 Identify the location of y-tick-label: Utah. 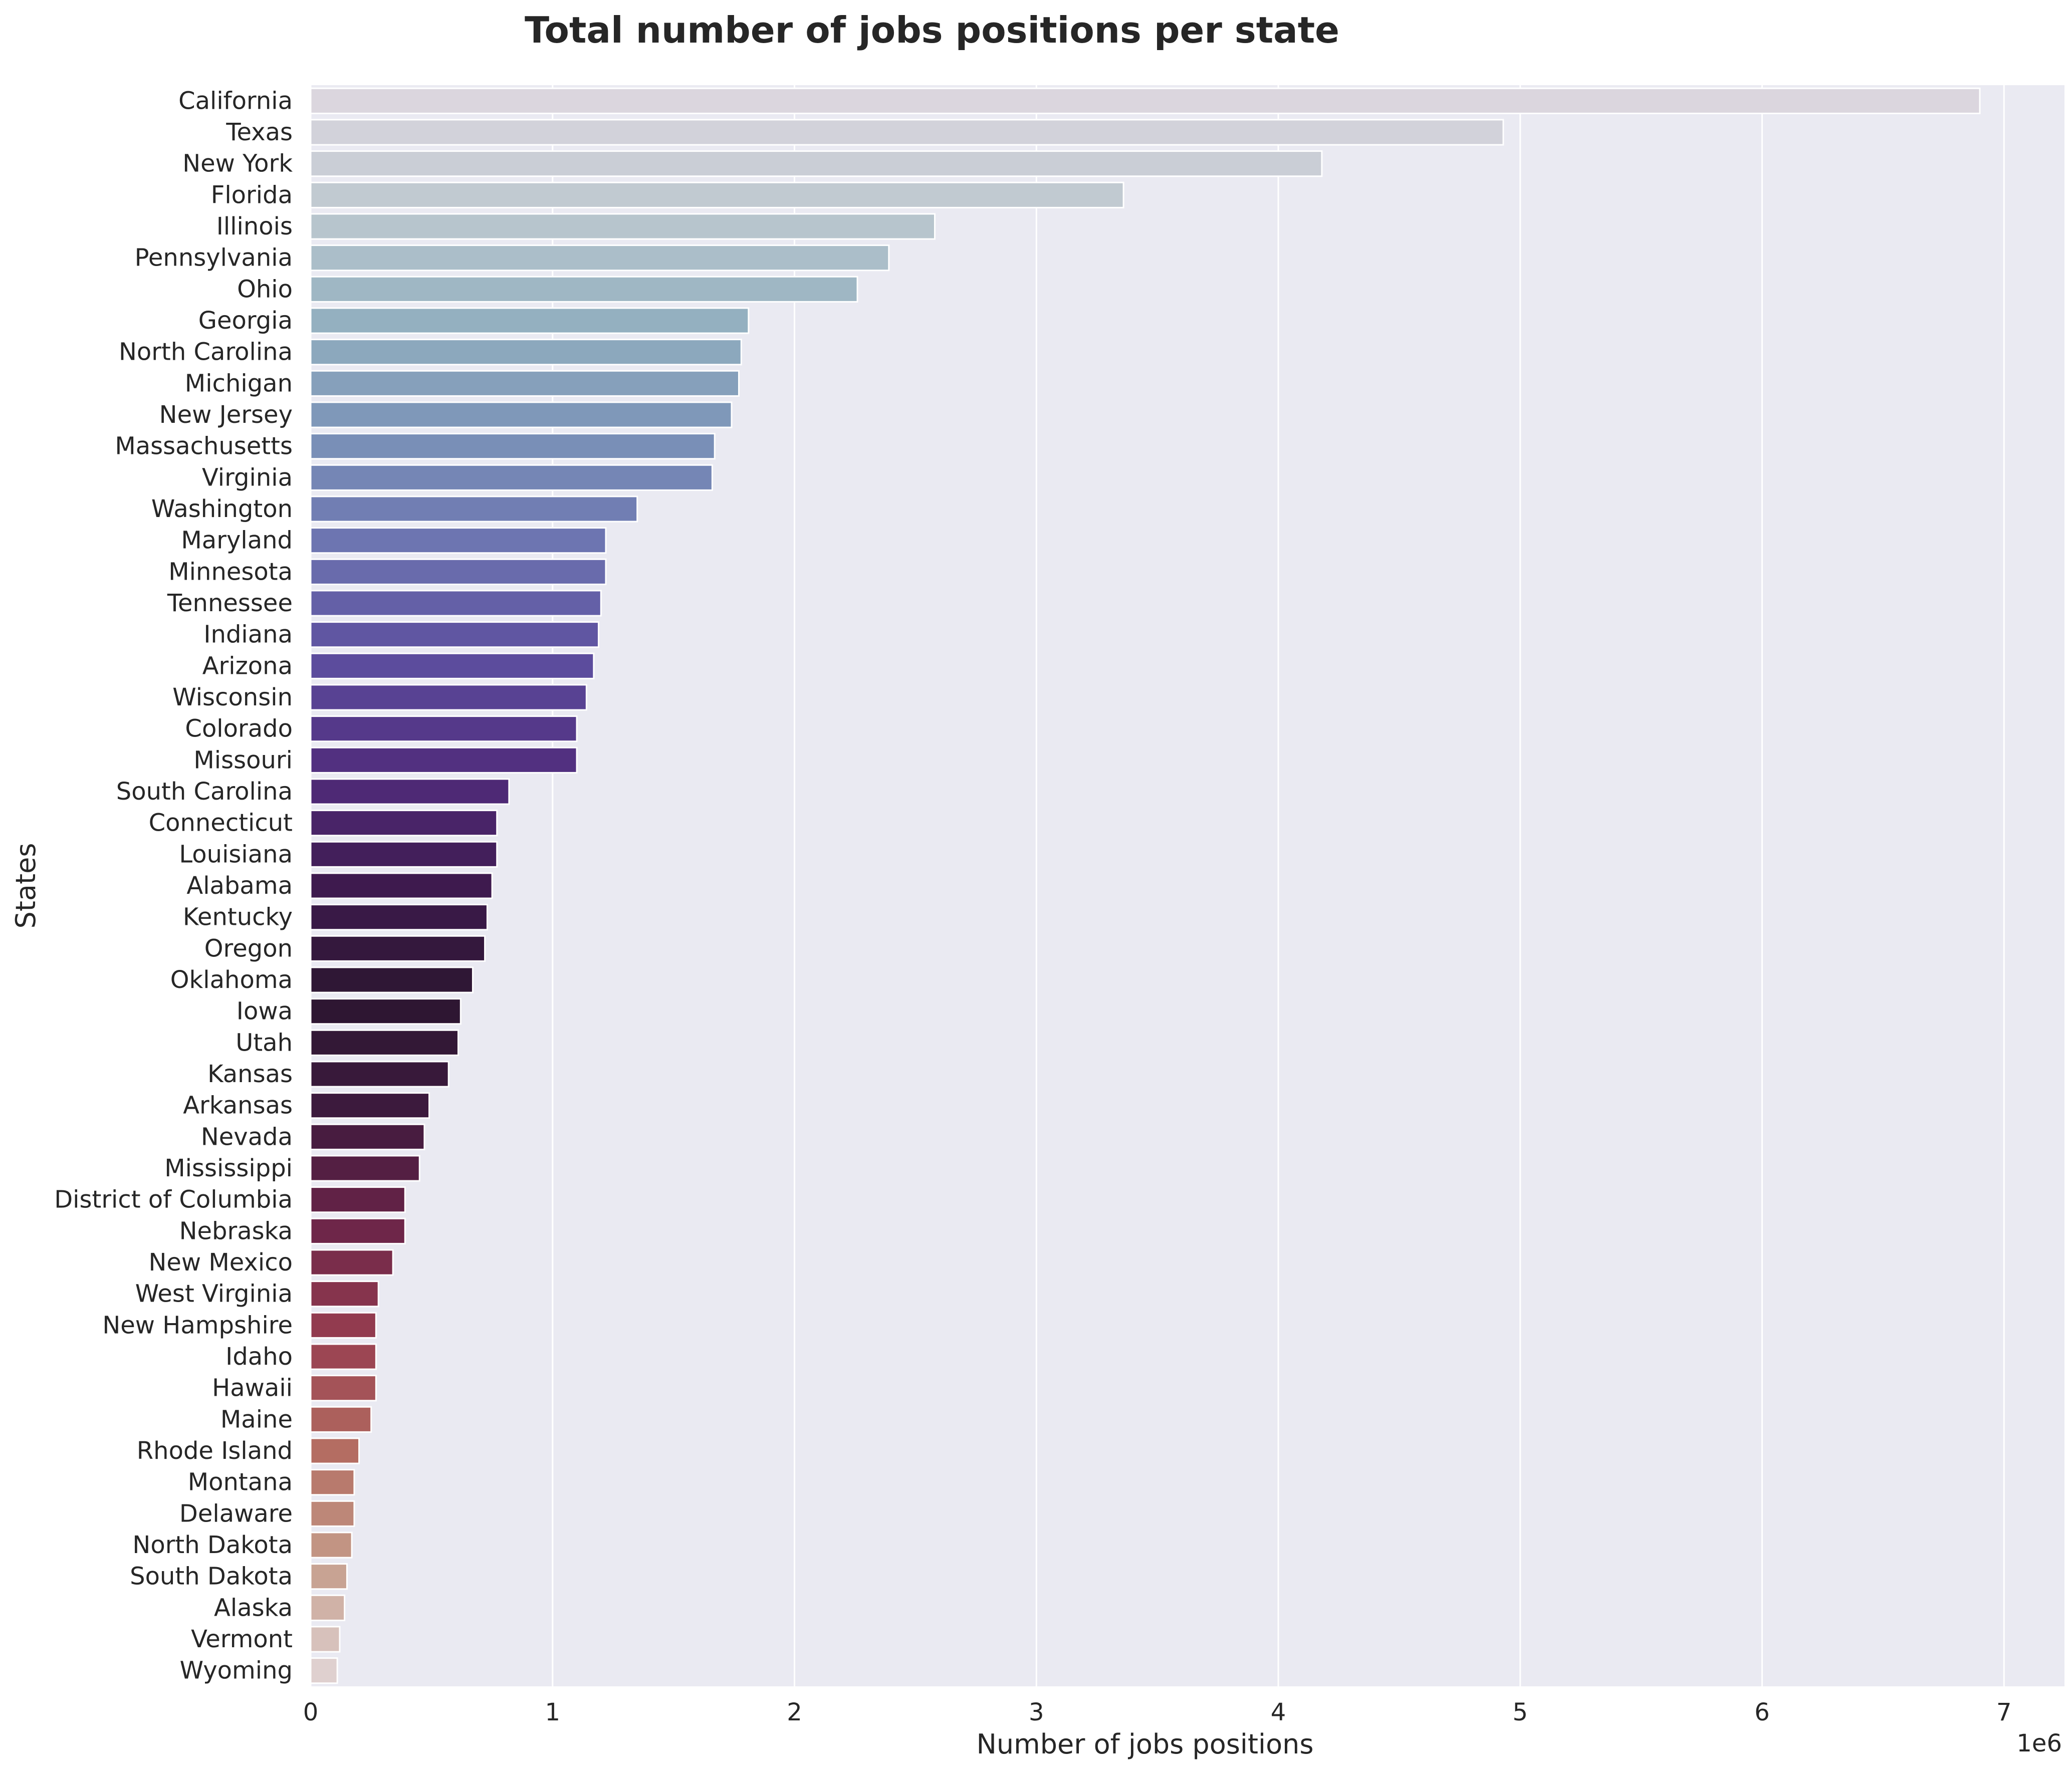
(264, 1043).